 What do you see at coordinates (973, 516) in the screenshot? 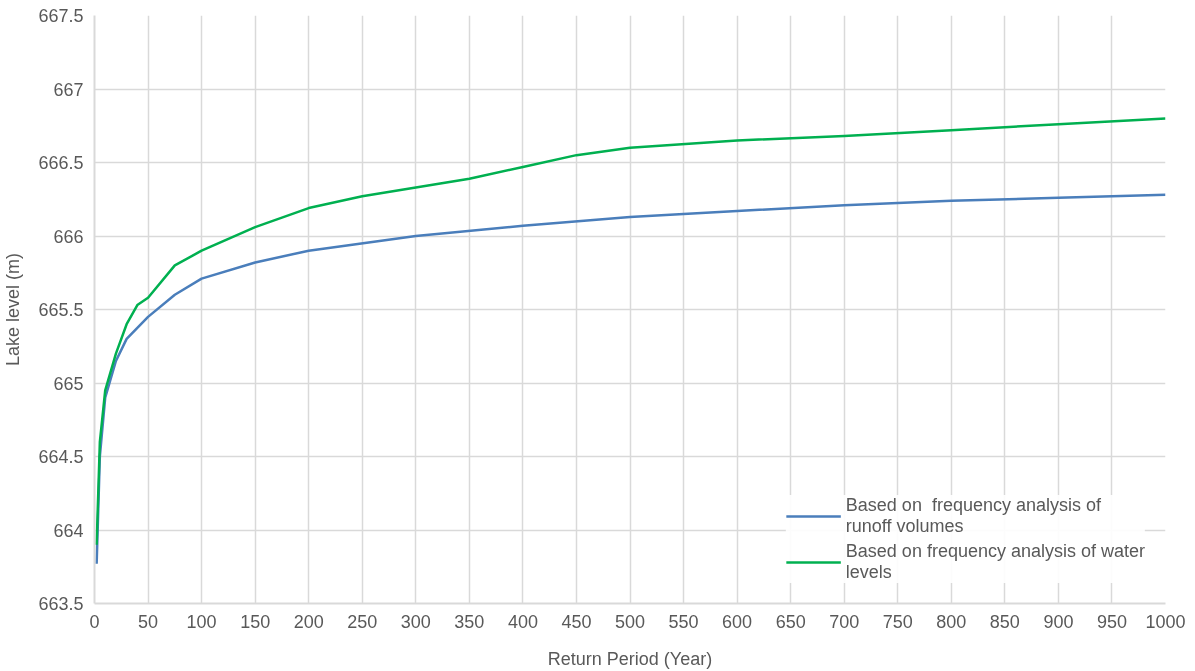
I see `legend-label: Based on frequency analysis of runoff volumes` at bounding box center [973, 516].